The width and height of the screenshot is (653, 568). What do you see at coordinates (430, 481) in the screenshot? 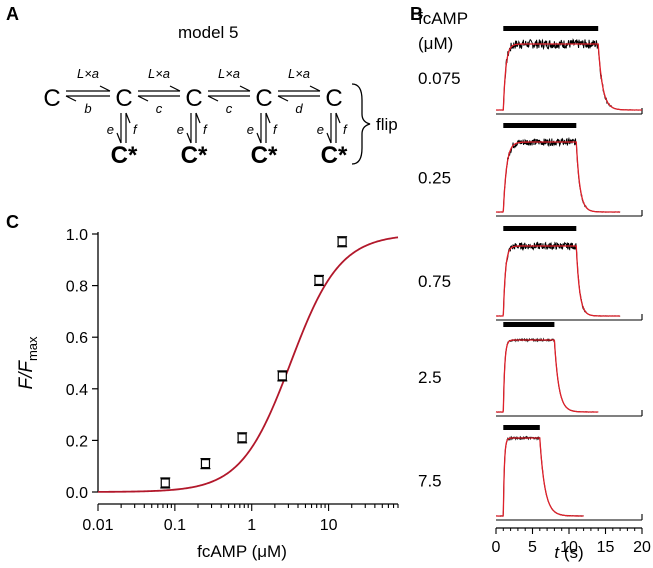
I see `concentration-label: 7.5` at bounding box center [430, 481].